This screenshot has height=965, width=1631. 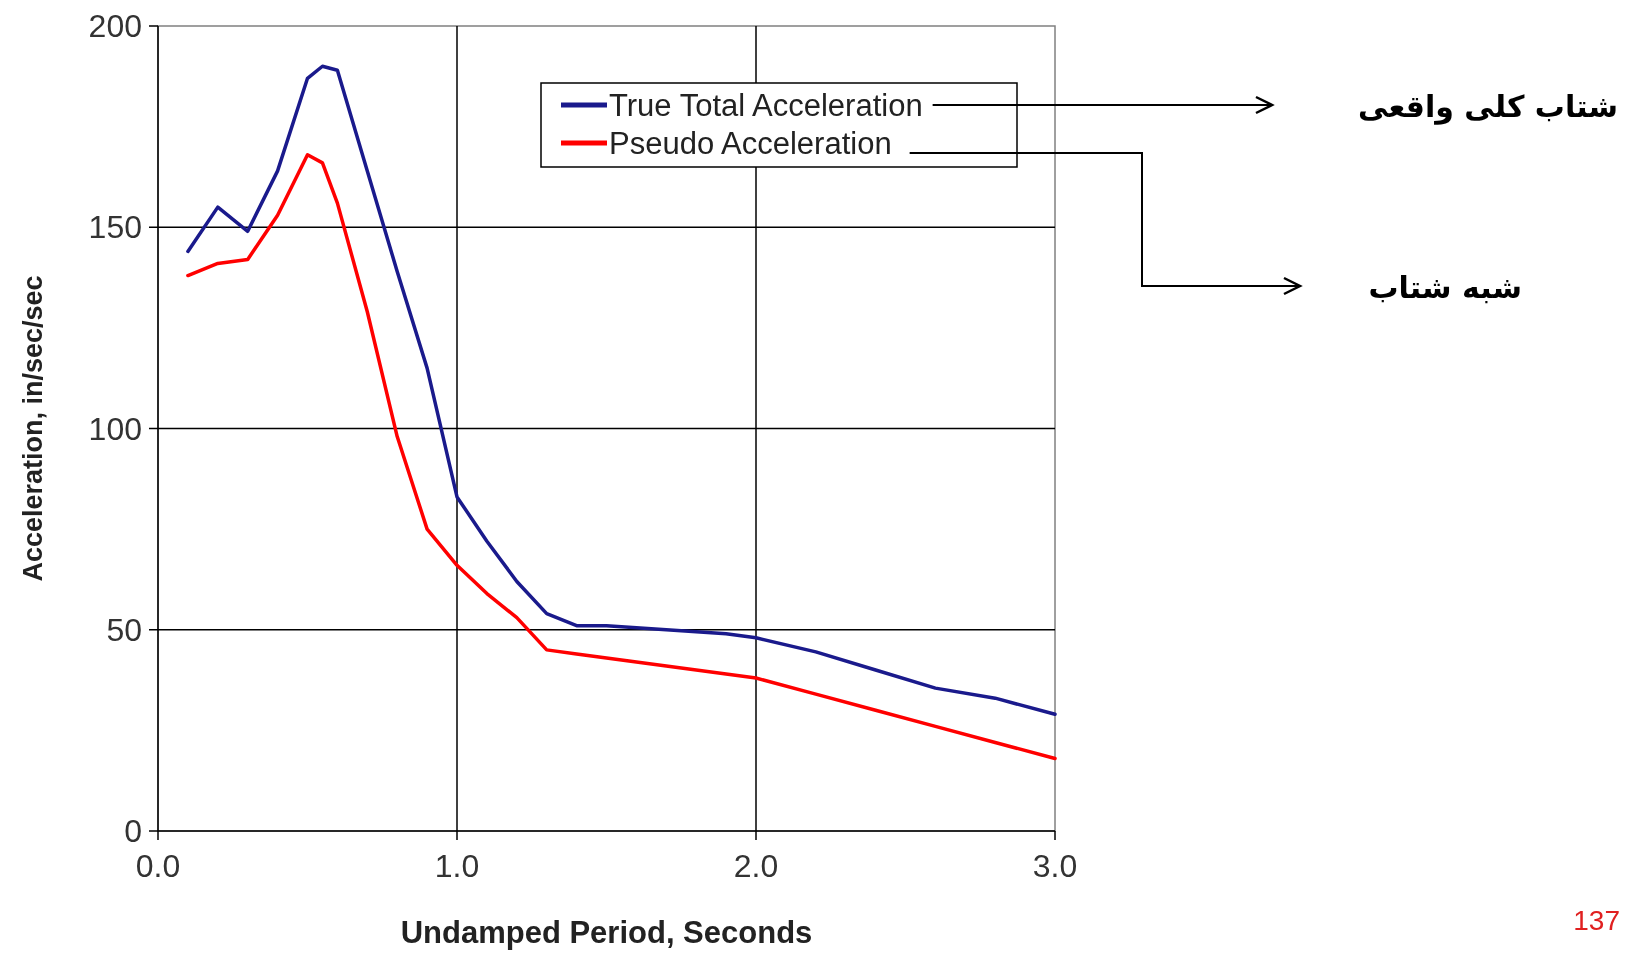 What do you see at coordinates (457, 866) in the screenshot?
I see `x-tick-label: 1.0` at bounding box center [457, 866].